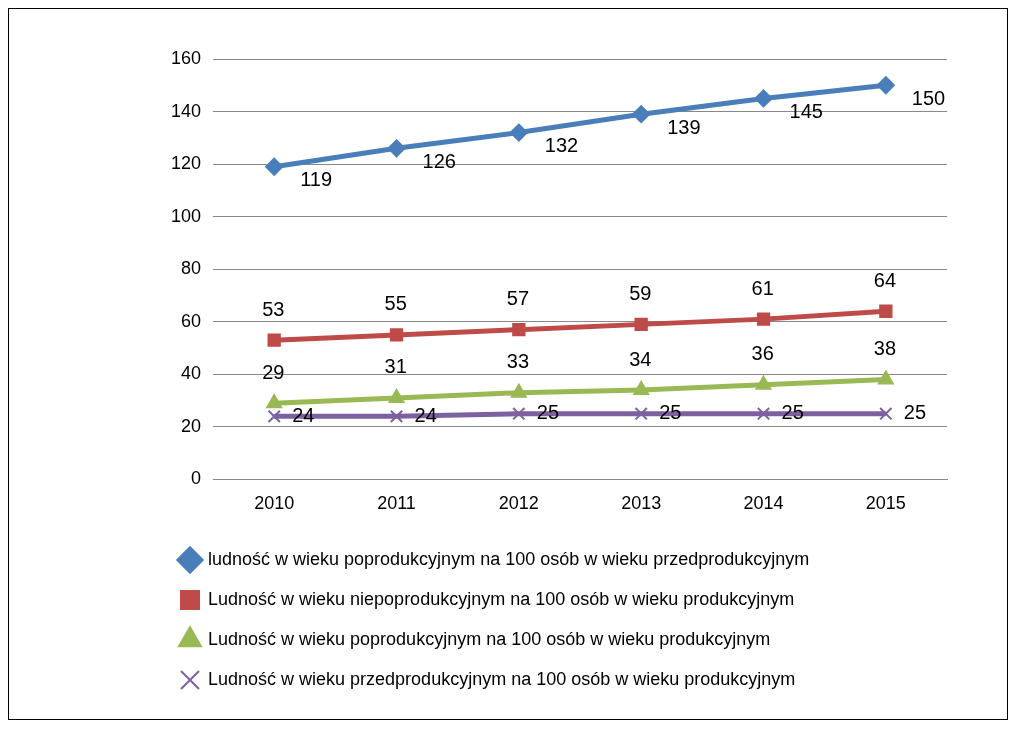  I want to click on legend-label: Ludność w wieku przedprodukcyjnym na 100 osób w wieku produkcyjnym, so click(502, 678).